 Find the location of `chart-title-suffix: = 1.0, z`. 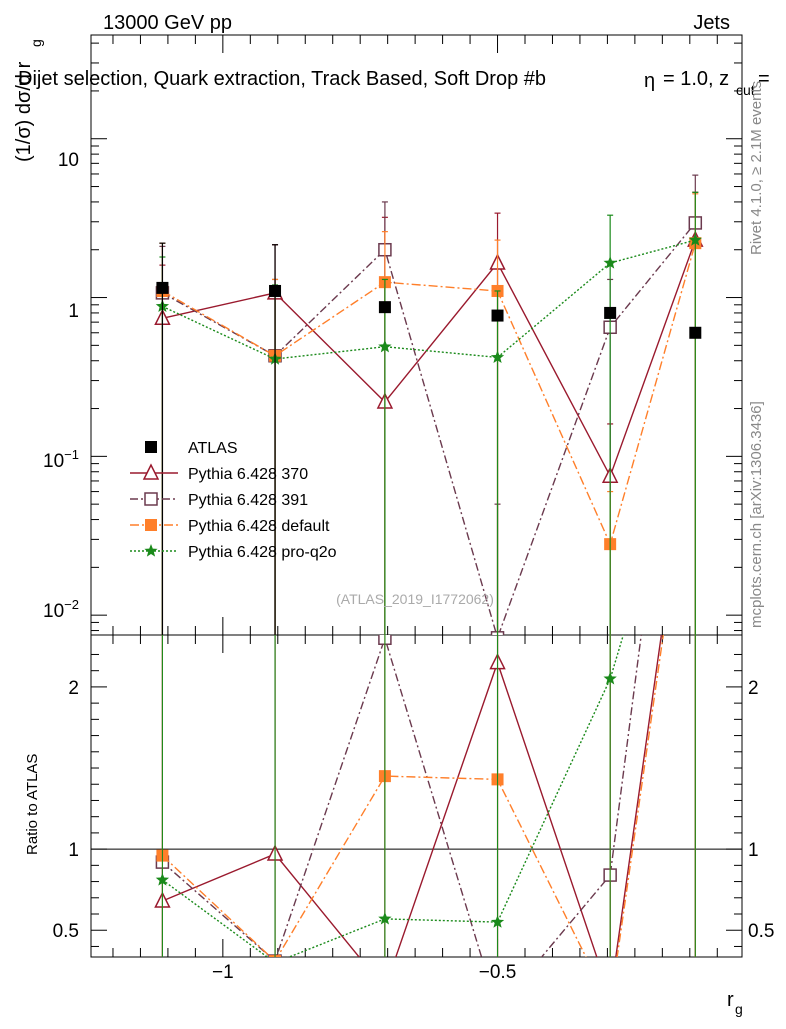

chart-title-suffix: = 1.0, z is located at coordinates (696, 79).